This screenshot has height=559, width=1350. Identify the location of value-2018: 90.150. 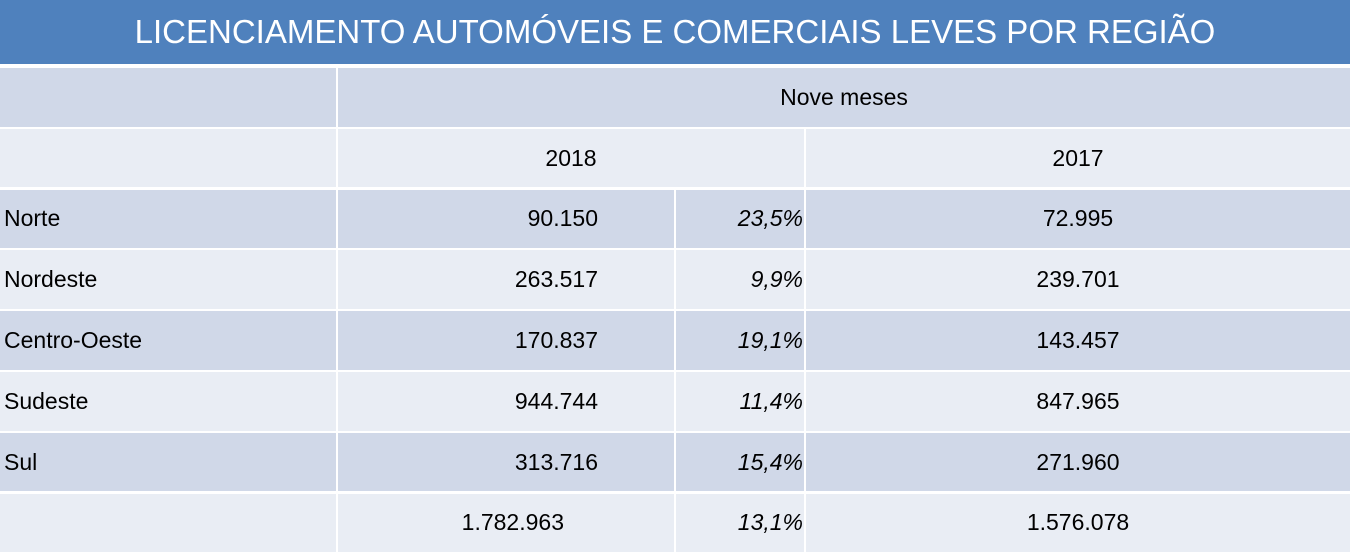
(506, 219).